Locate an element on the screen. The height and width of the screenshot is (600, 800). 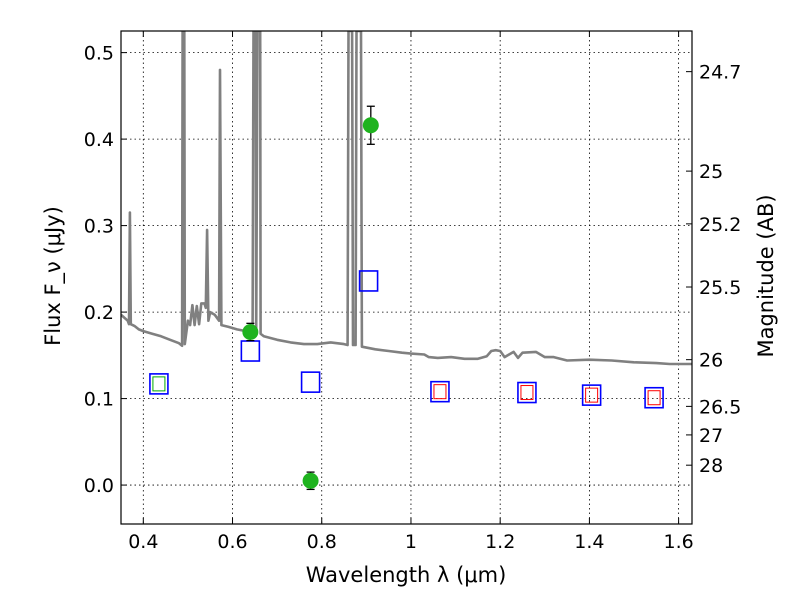
y-axis-label: Flux F_ν (μJy) is located at coordinates (53, 276).